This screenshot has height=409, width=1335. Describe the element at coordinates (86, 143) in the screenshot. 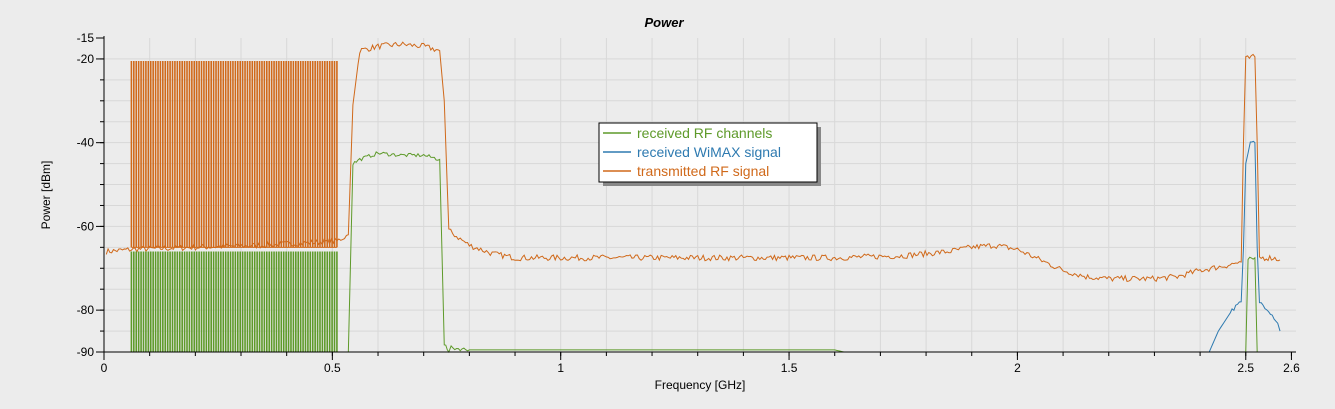

I see `y-tick-label: -40` at that location.